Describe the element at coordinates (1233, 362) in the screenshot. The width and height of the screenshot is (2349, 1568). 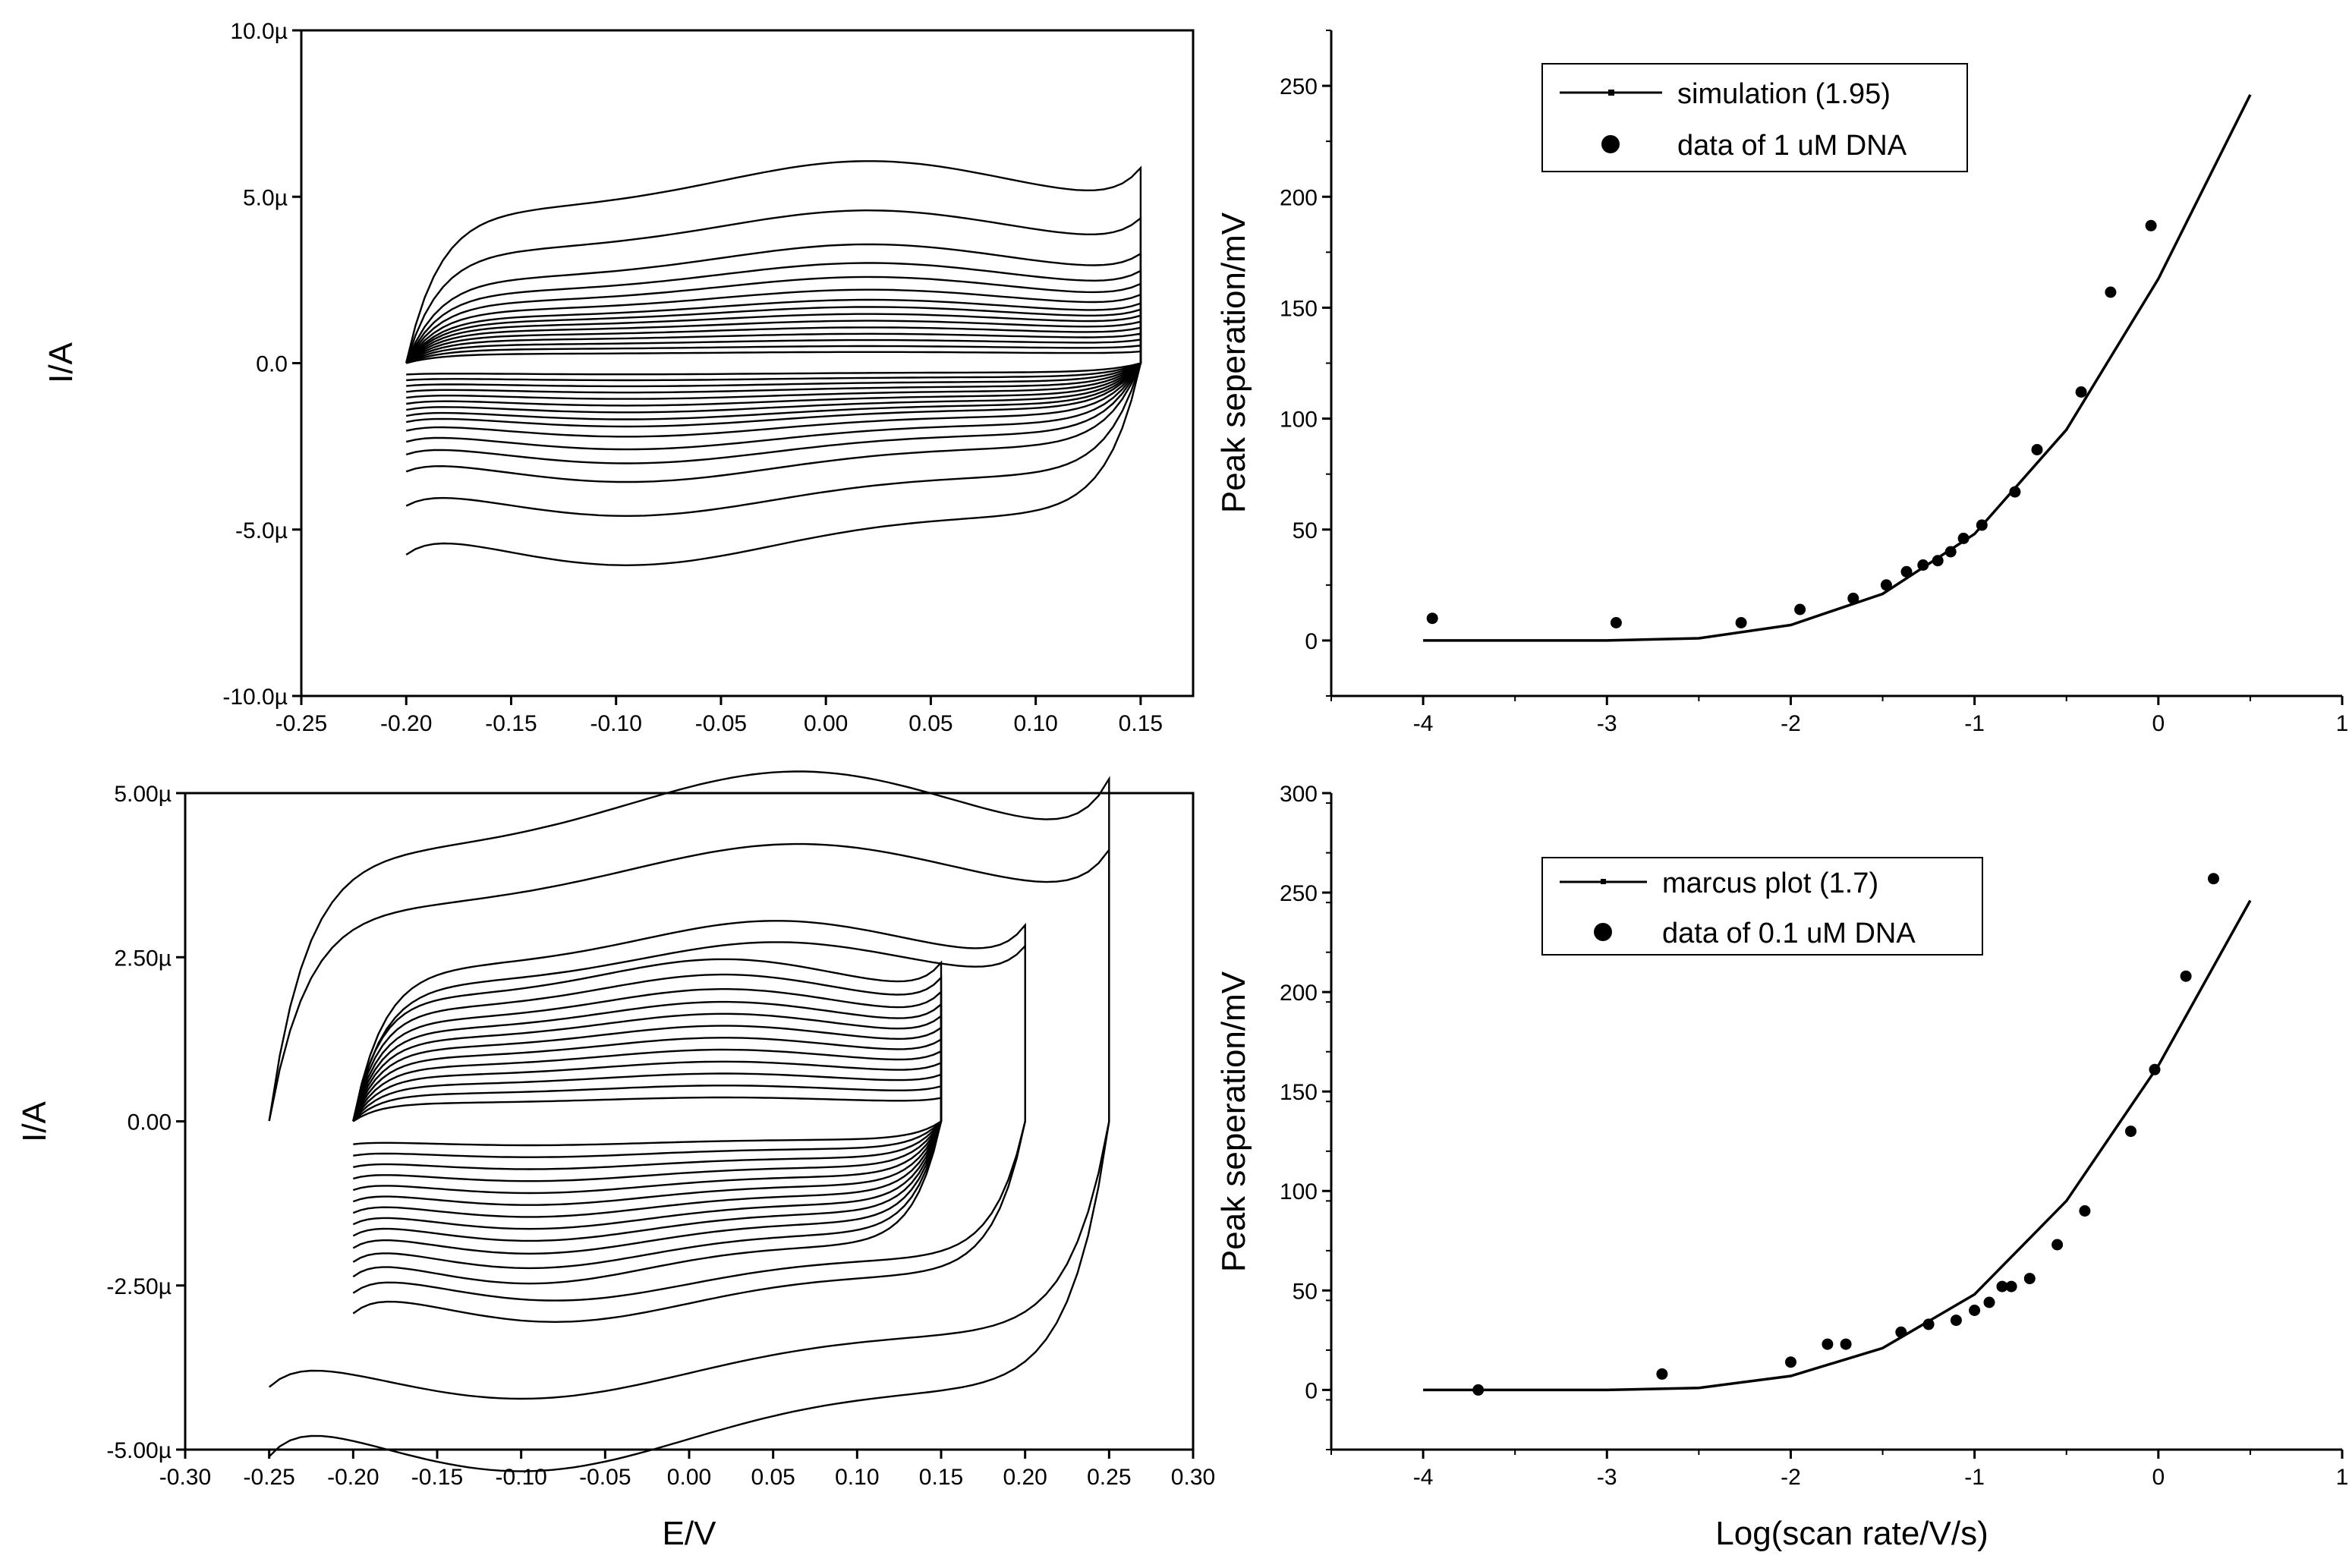
I see `y-axis-title: Peak seperation/mV` at that location.